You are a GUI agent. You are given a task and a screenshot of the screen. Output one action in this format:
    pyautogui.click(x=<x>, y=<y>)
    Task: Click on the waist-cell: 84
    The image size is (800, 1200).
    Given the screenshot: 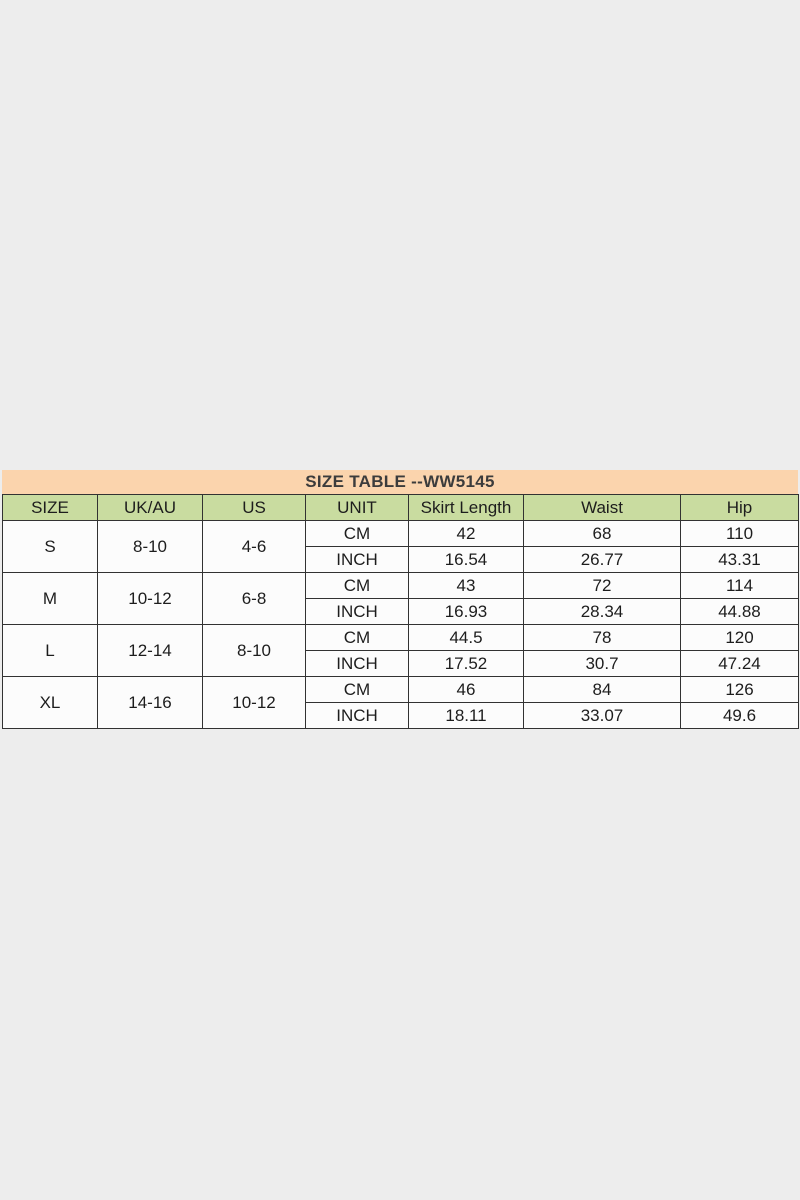 What is the action you would take?
    pyautogui.click(x=602, y=689)
    